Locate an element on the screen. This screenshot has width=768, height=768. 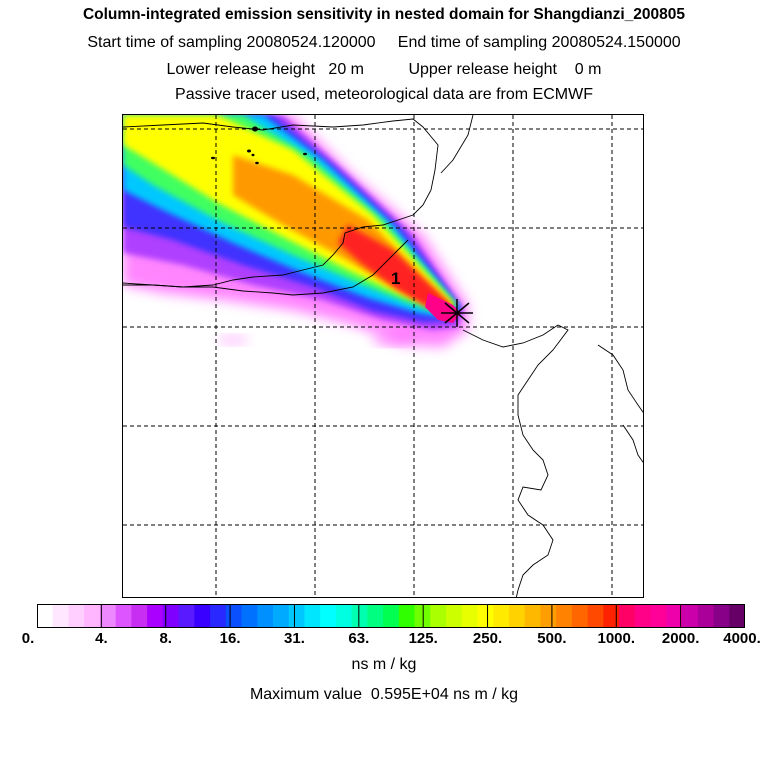
coast-island is located at coordinates (632, 443).